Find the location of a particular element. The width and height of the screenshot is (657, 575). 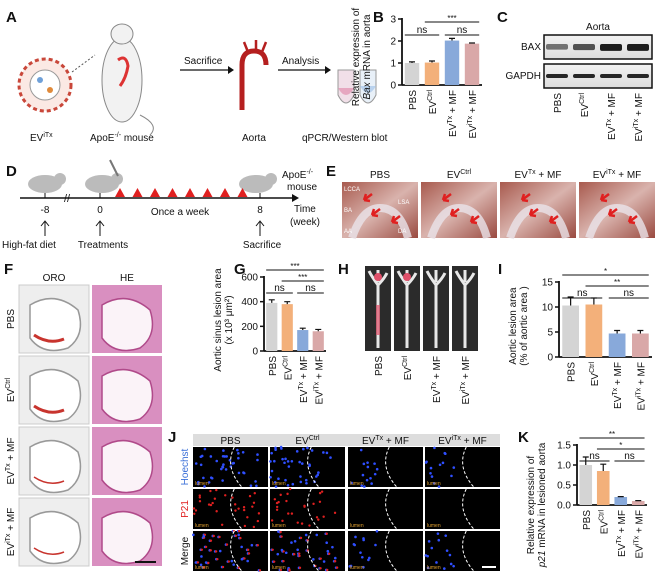

arrow-up-icon is located at coordinates (260, 228).